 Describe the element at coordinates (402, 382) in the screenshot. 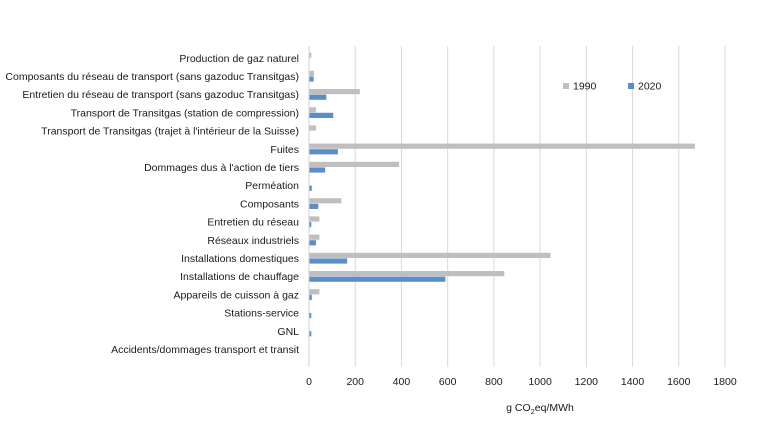

I see `x-tick-label: 400` at that location.